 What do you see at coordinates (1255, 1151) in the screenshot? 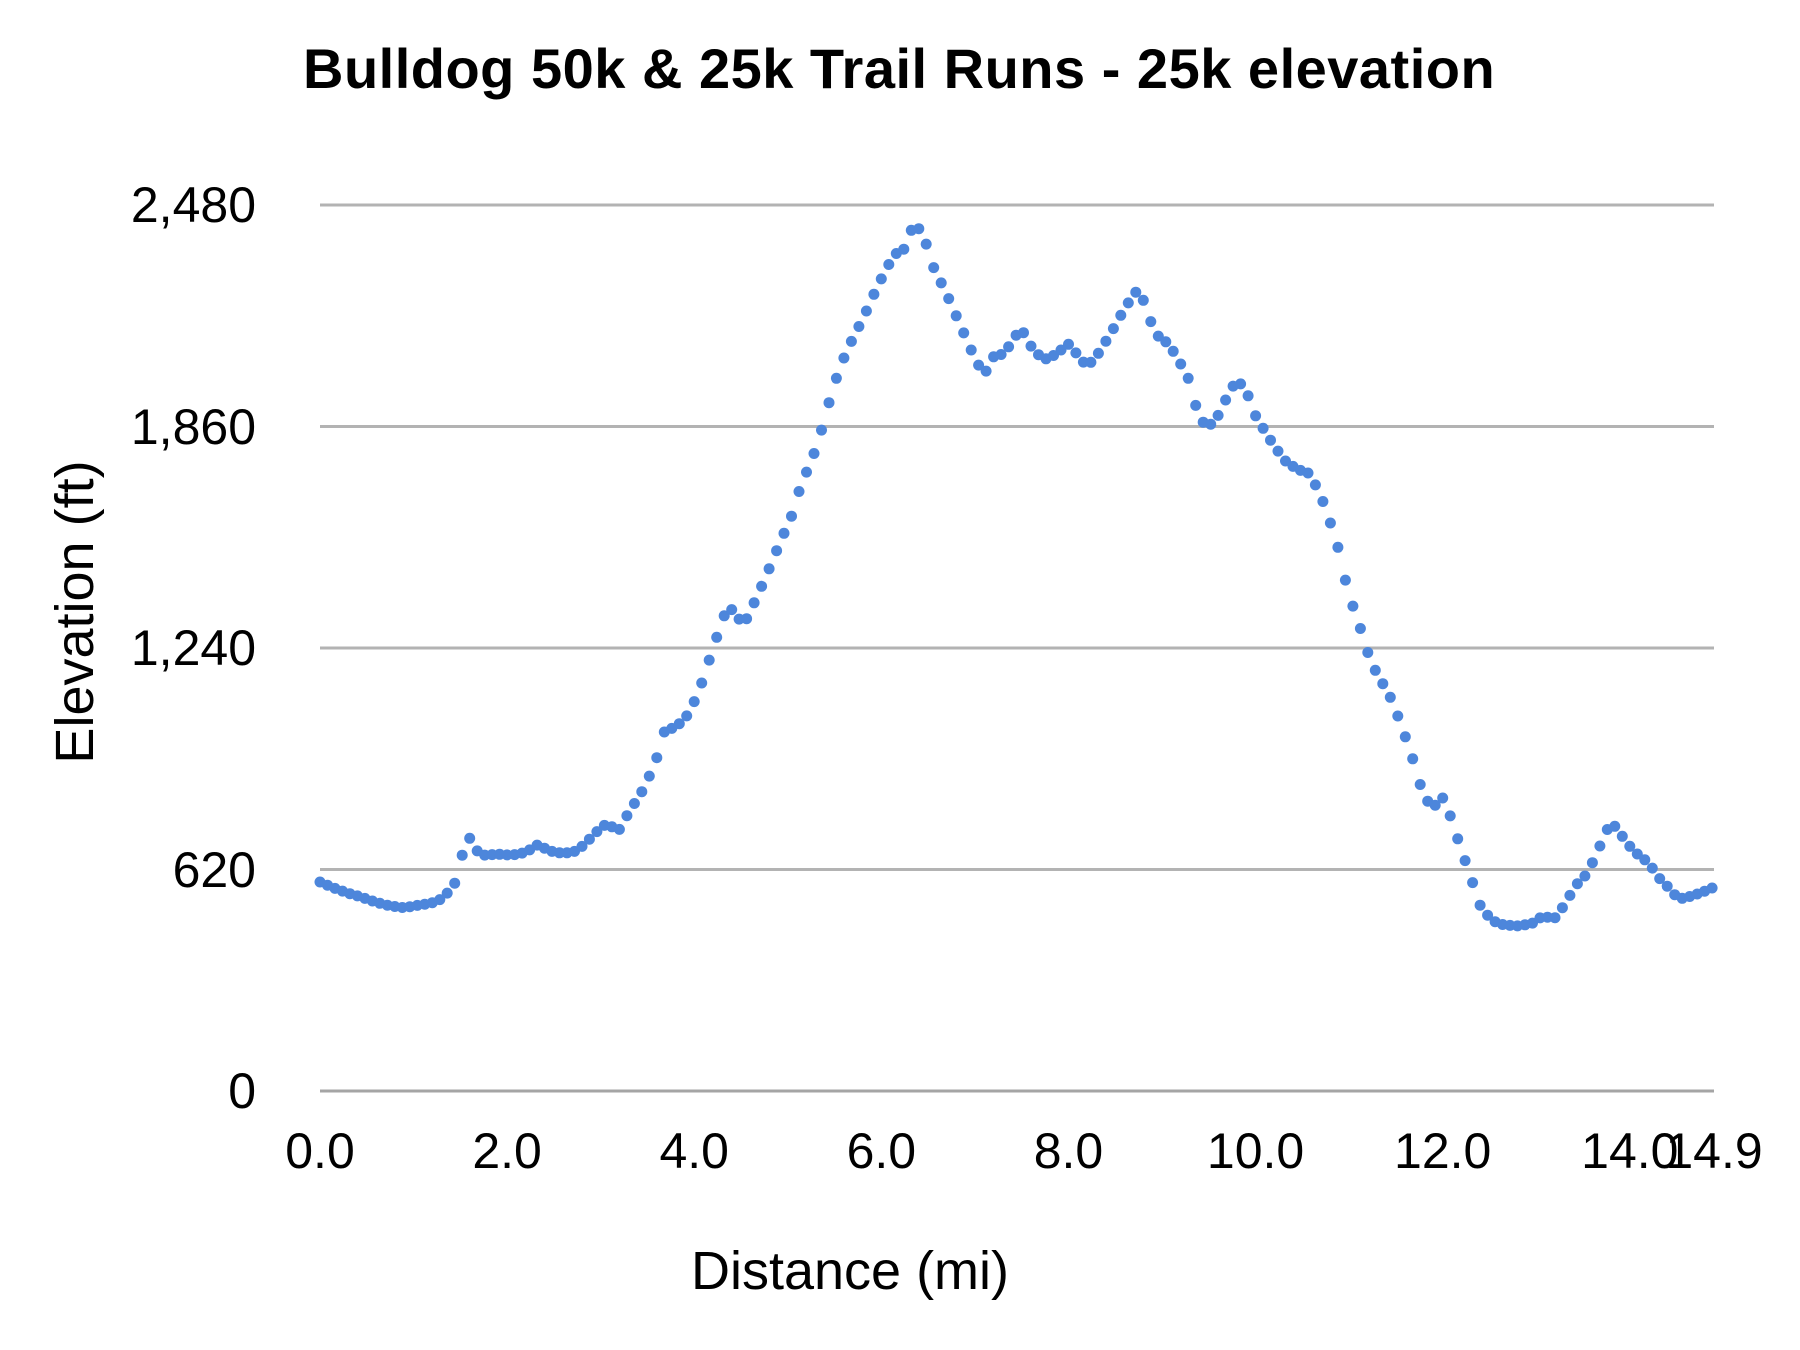
I see `x-tick-label: 10.0` at bounding box center [1255, 1151].